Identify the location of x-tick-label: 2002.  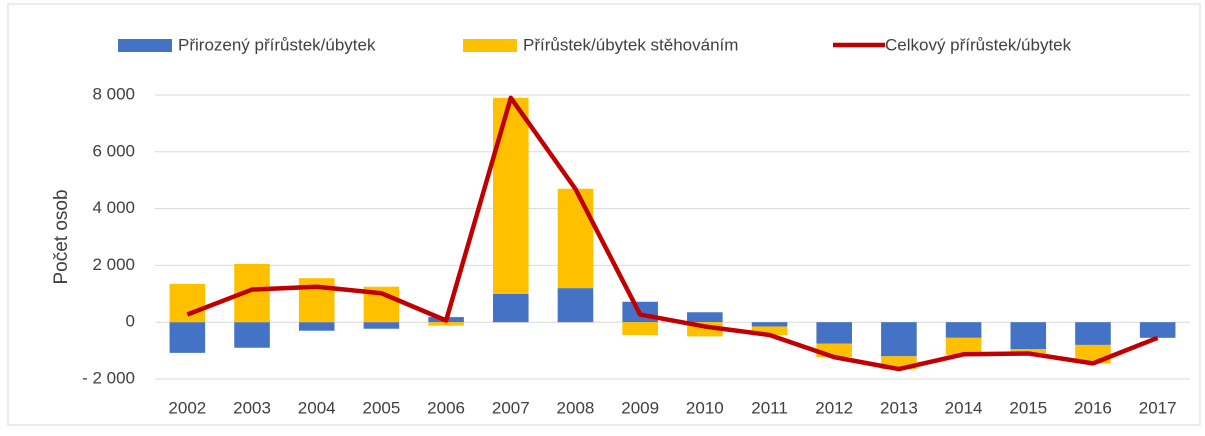
(187, 407).